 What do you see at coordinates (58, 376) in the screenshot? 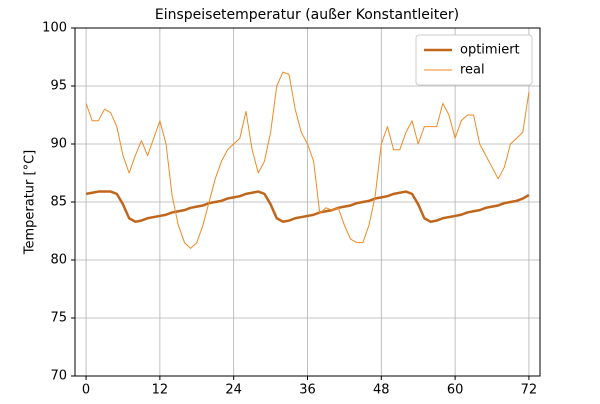
I see `y-tick-label: 70` at bounding box center [58, 376].